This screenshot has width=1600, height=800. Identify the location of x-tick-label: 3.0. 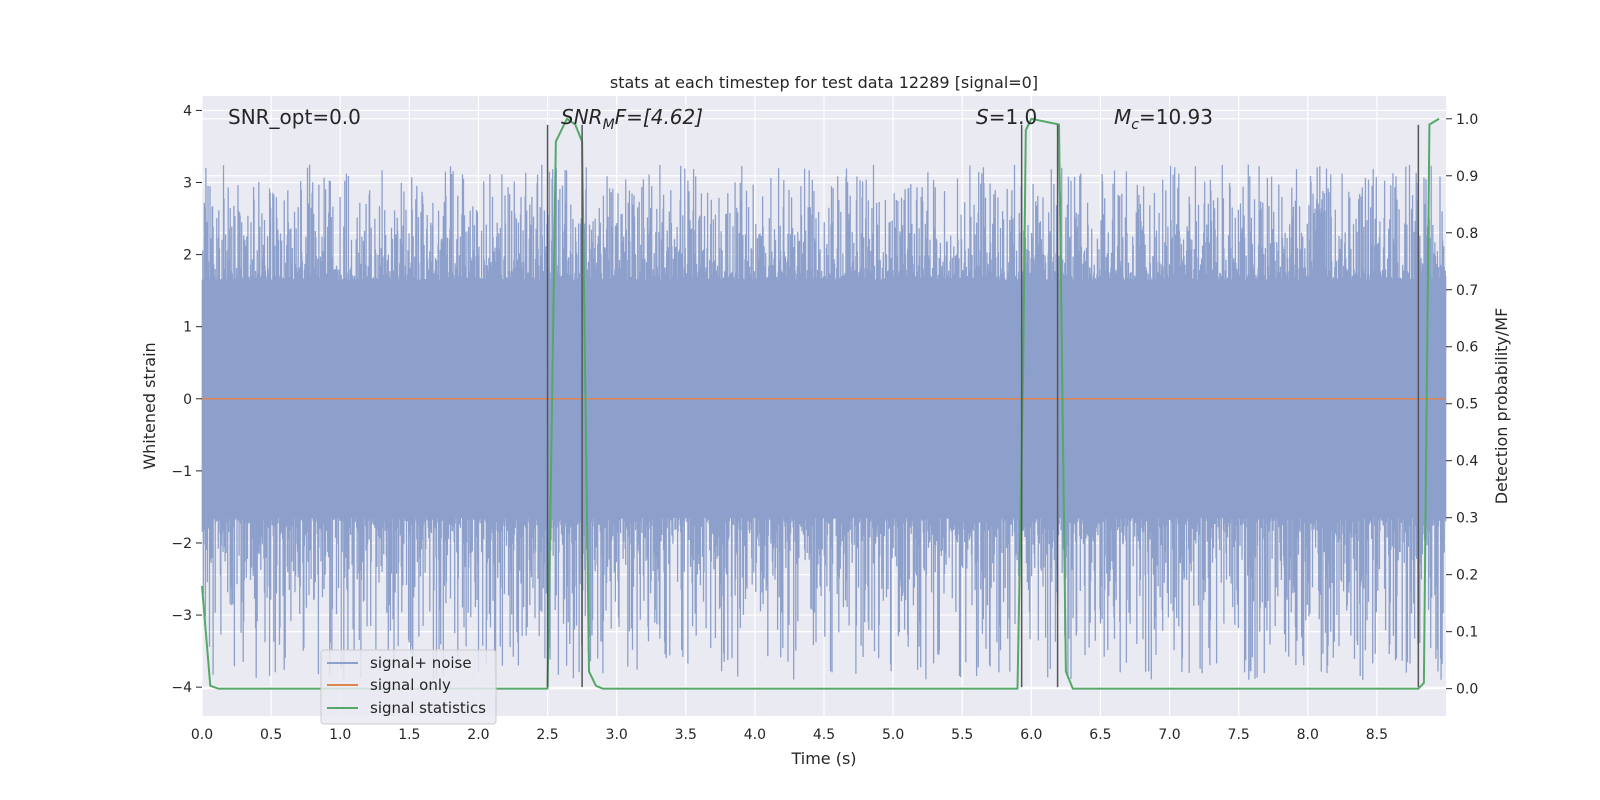
(617, 735).